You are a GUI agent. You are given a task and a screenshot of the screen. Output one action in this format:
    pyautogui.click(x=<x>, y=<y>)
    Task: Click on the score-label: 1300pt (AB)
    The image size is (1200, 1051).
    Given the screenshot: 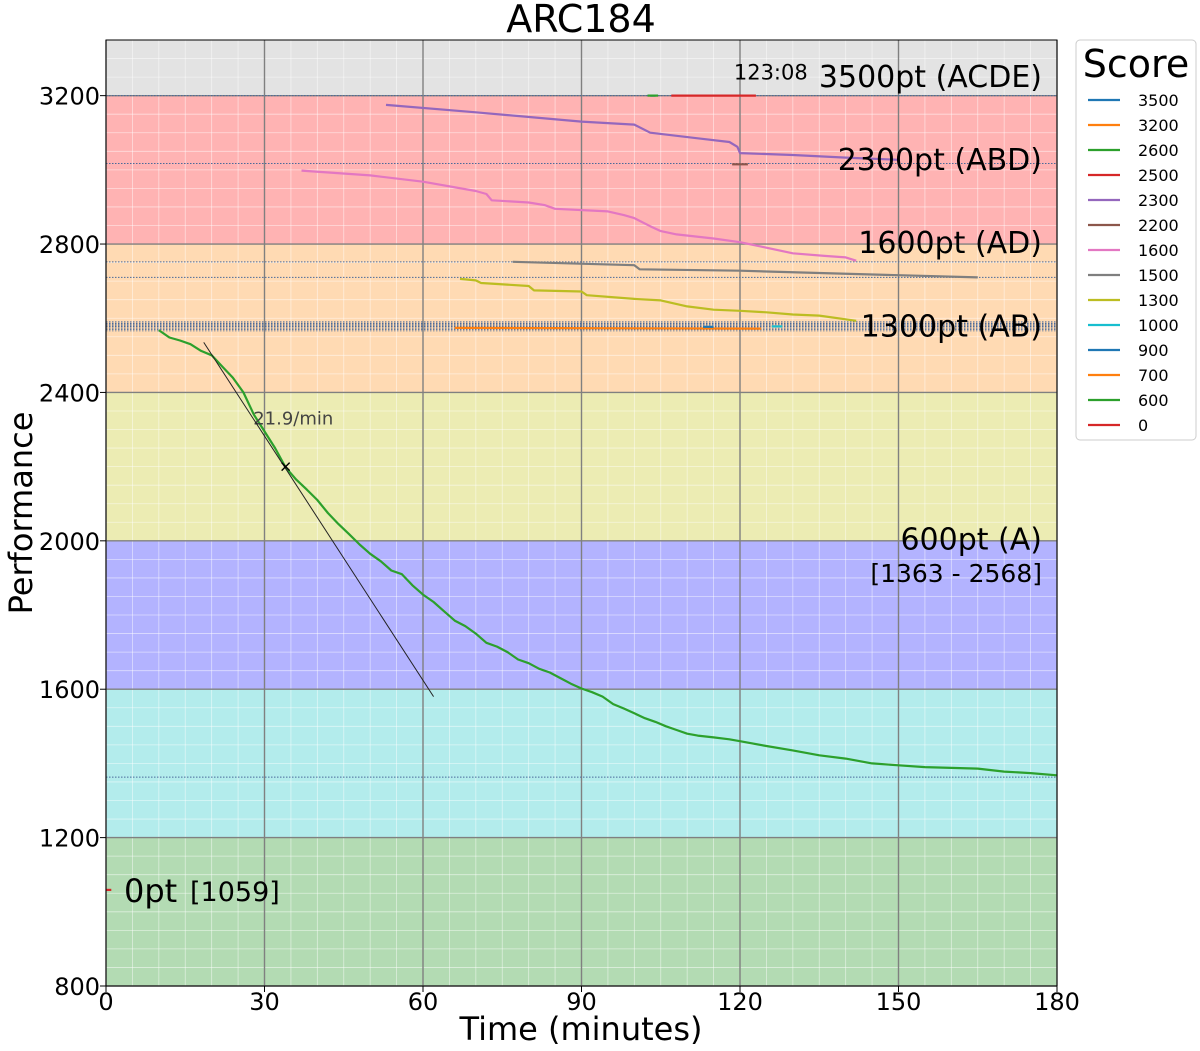 What is the action you would take?
    pyautogui.click(x=951, y=326)
    